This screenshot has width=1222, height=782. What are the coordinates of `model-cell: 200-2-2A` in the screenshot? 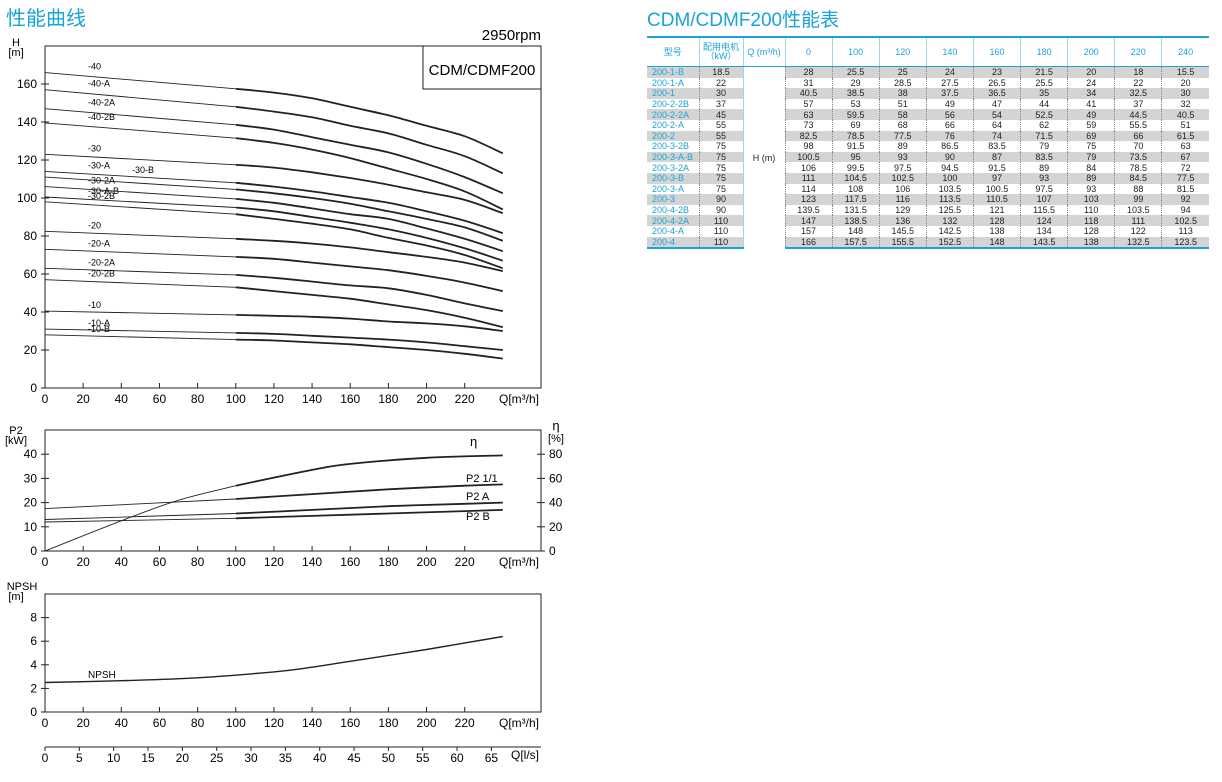 It's located at (673, 114).